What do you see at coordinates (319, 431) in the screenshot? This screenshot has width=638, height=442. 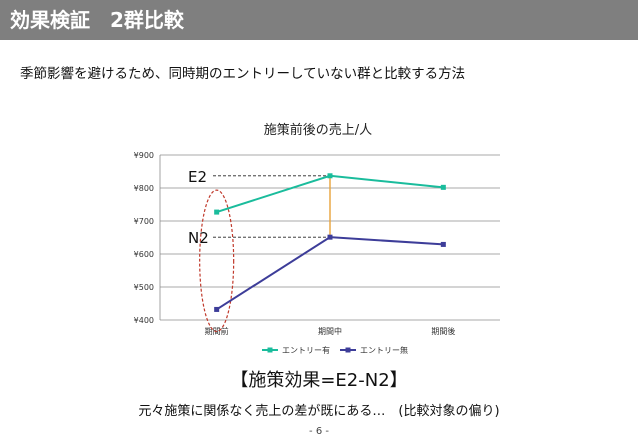 I see `page-number: - 6 -` at bounding box center [319, 431].